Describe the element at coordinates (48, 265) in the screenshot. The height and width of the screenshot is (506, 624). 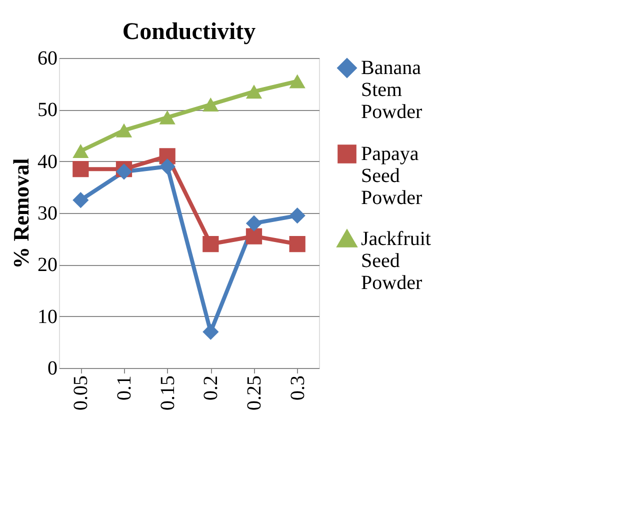
I see `y-tick-label: 20` at that location.